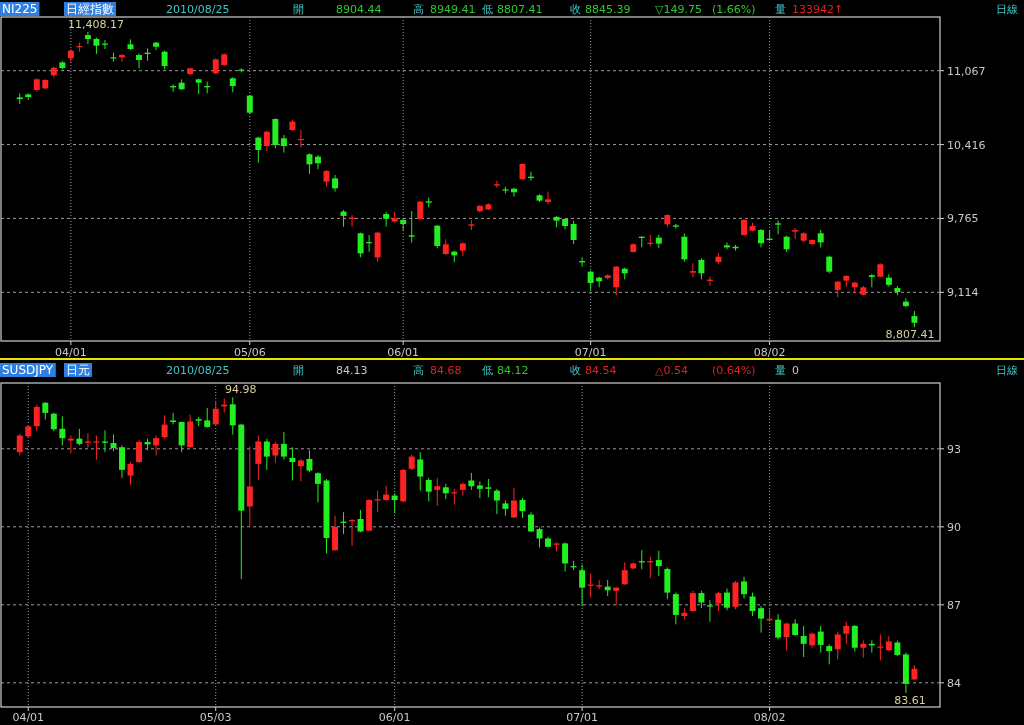  Describe the element at coordinates (678, 9) in the screenshot. I see `text: ▽149.75` at that location.